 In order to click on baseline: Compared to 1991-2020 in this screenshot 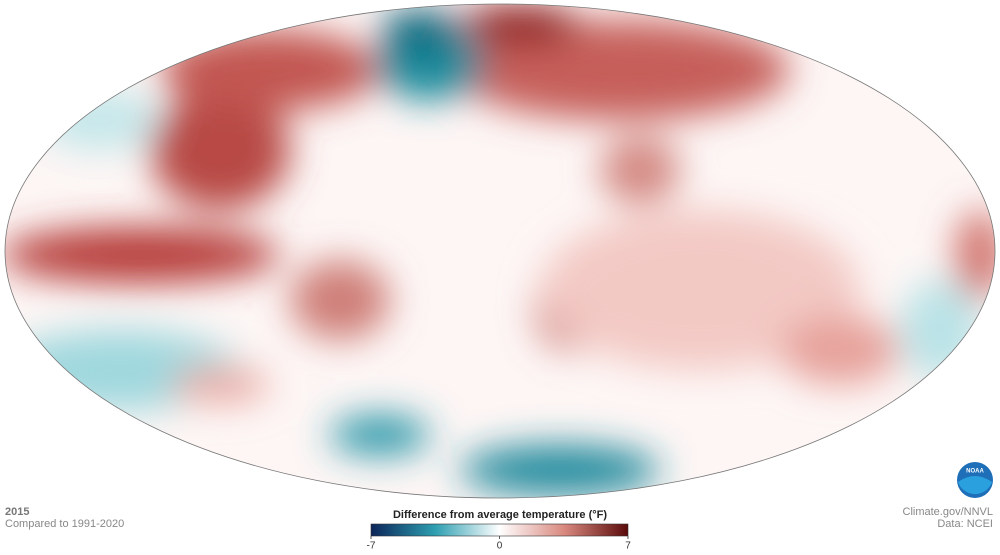, I will do `click(64, 524)`.